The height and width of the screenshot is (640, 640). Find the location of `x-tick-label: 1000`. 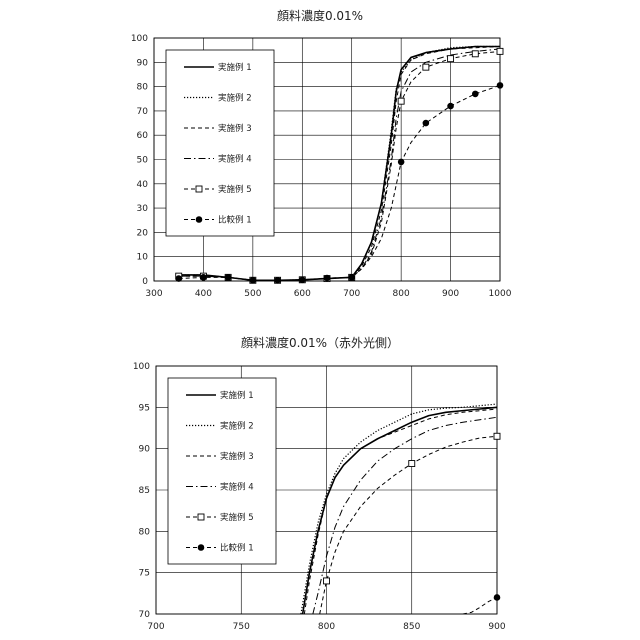

x-tick-label: 1000 is located at coordinates (500, 294).